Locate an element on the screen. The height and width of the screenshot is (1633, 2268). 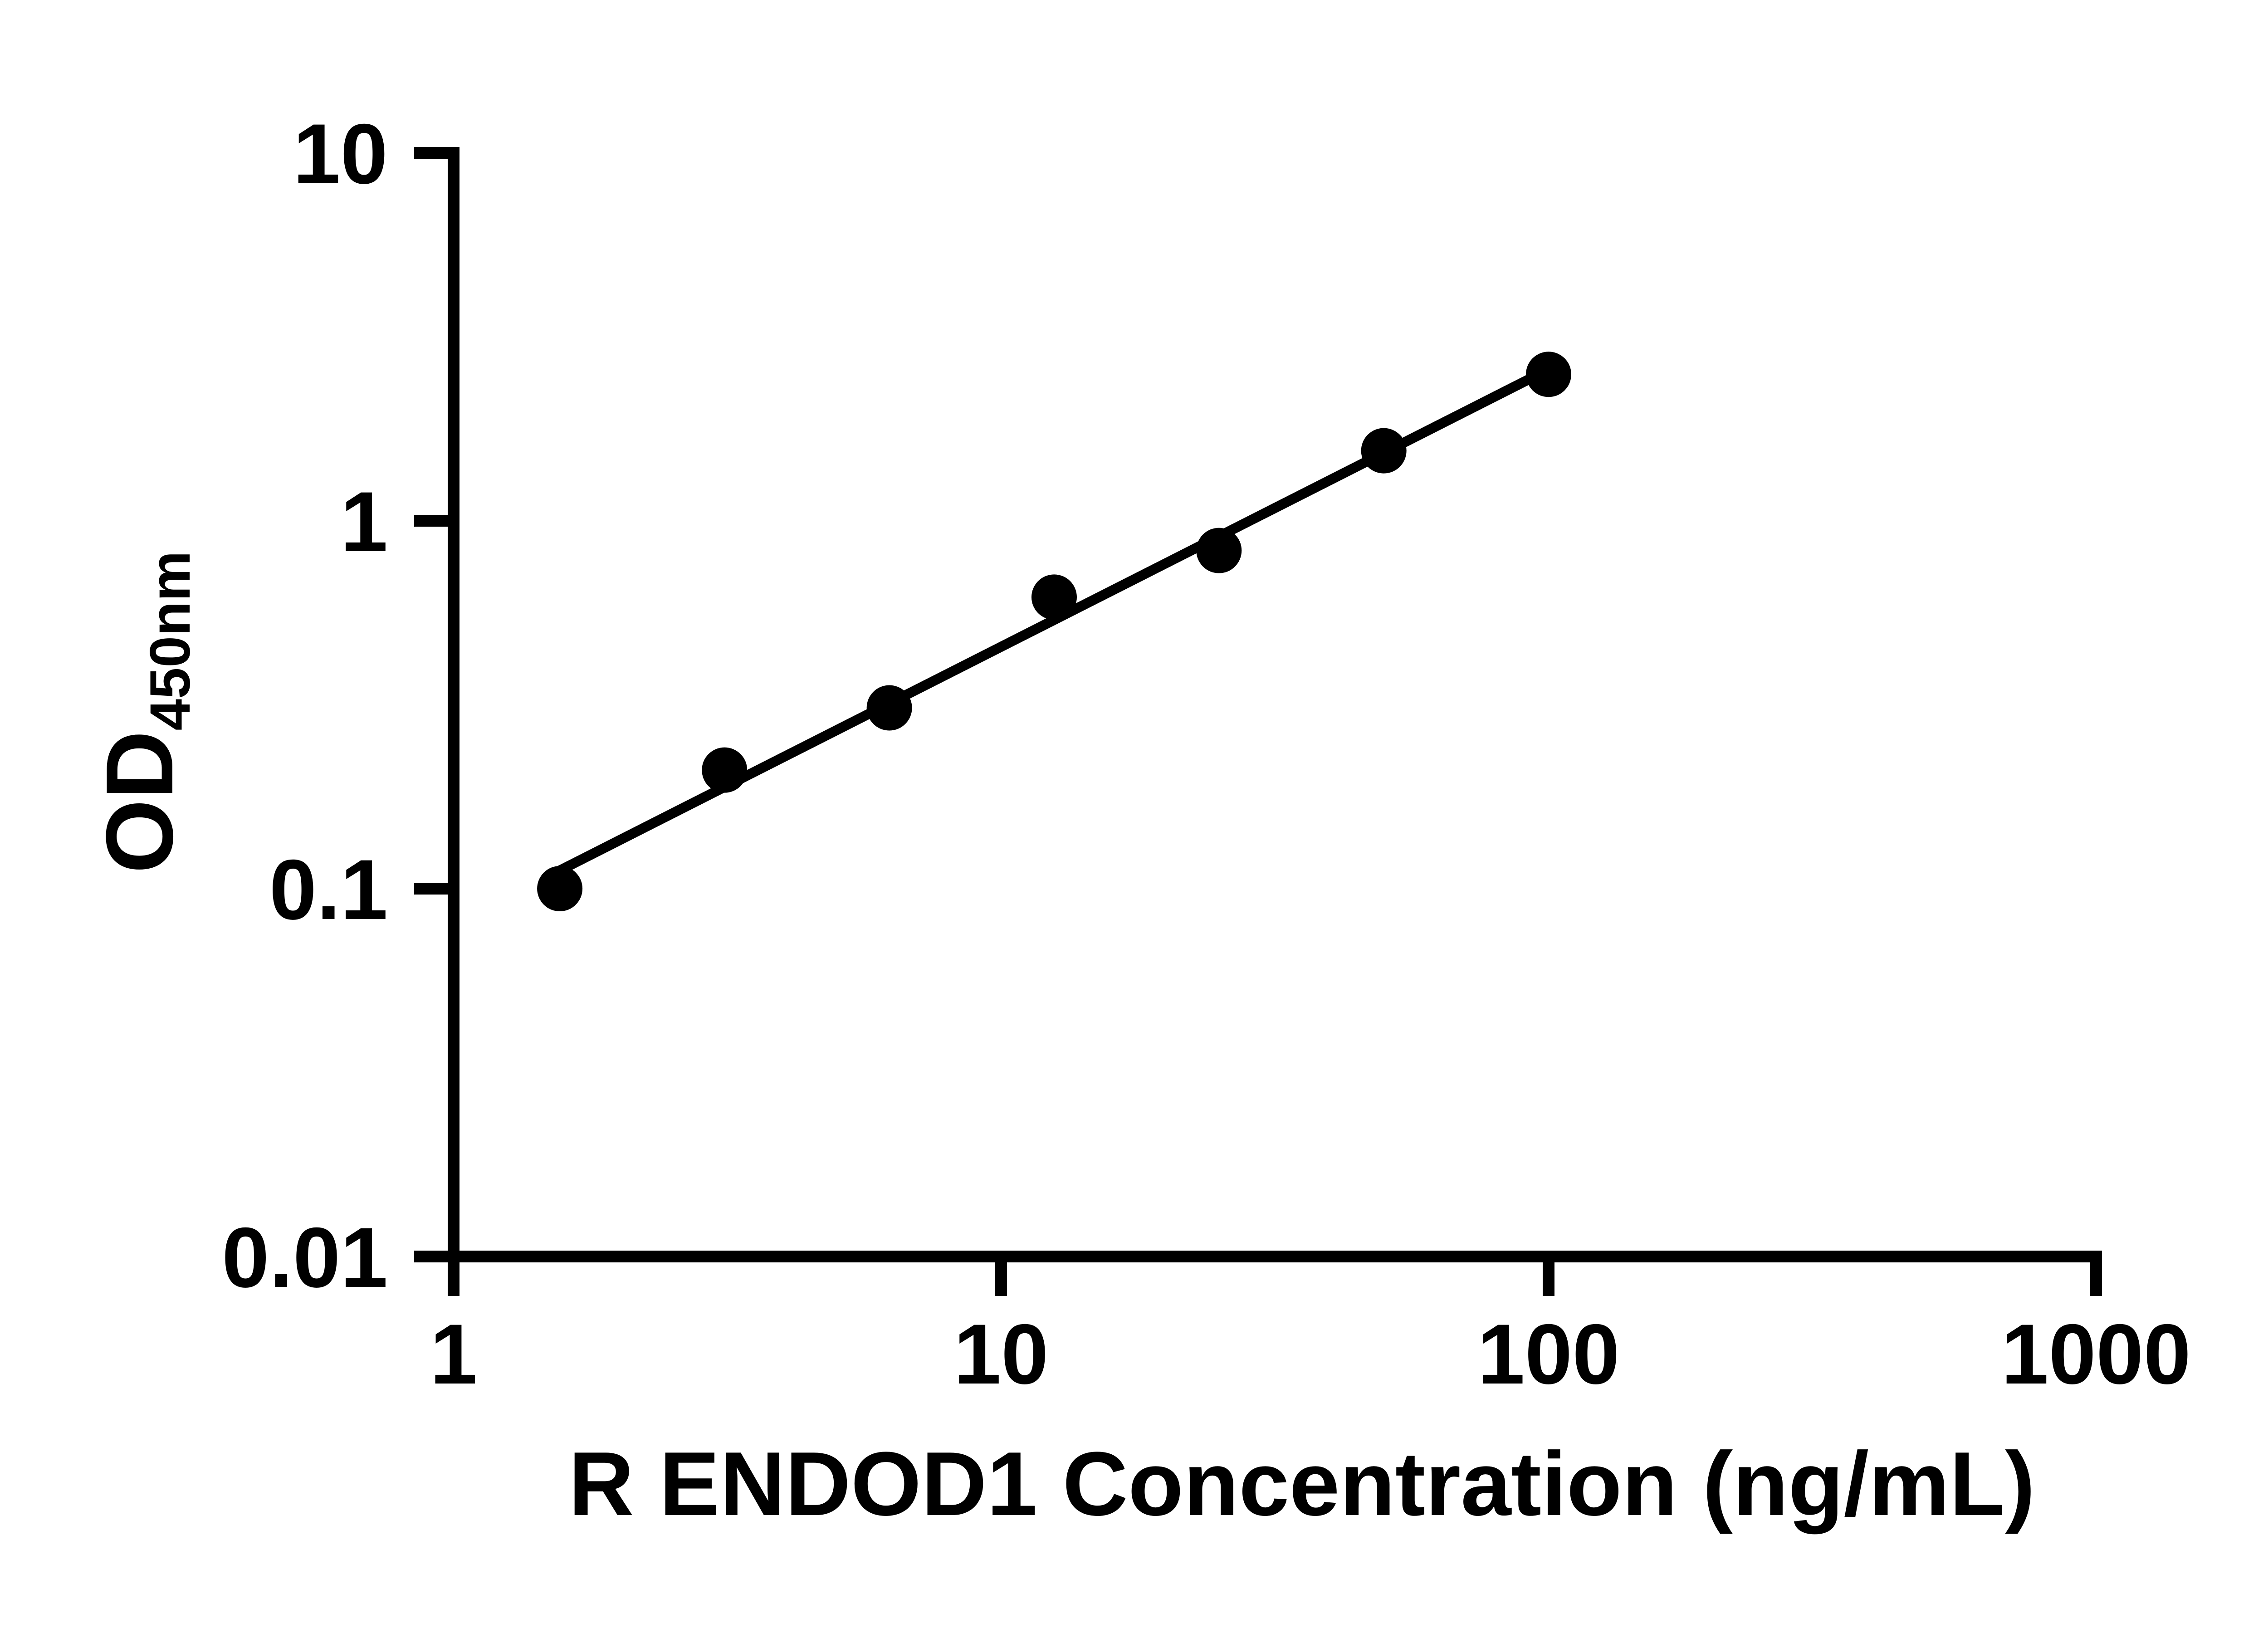
x-axis-tick-label: 1000 is located at coordinates (2096, 1354).